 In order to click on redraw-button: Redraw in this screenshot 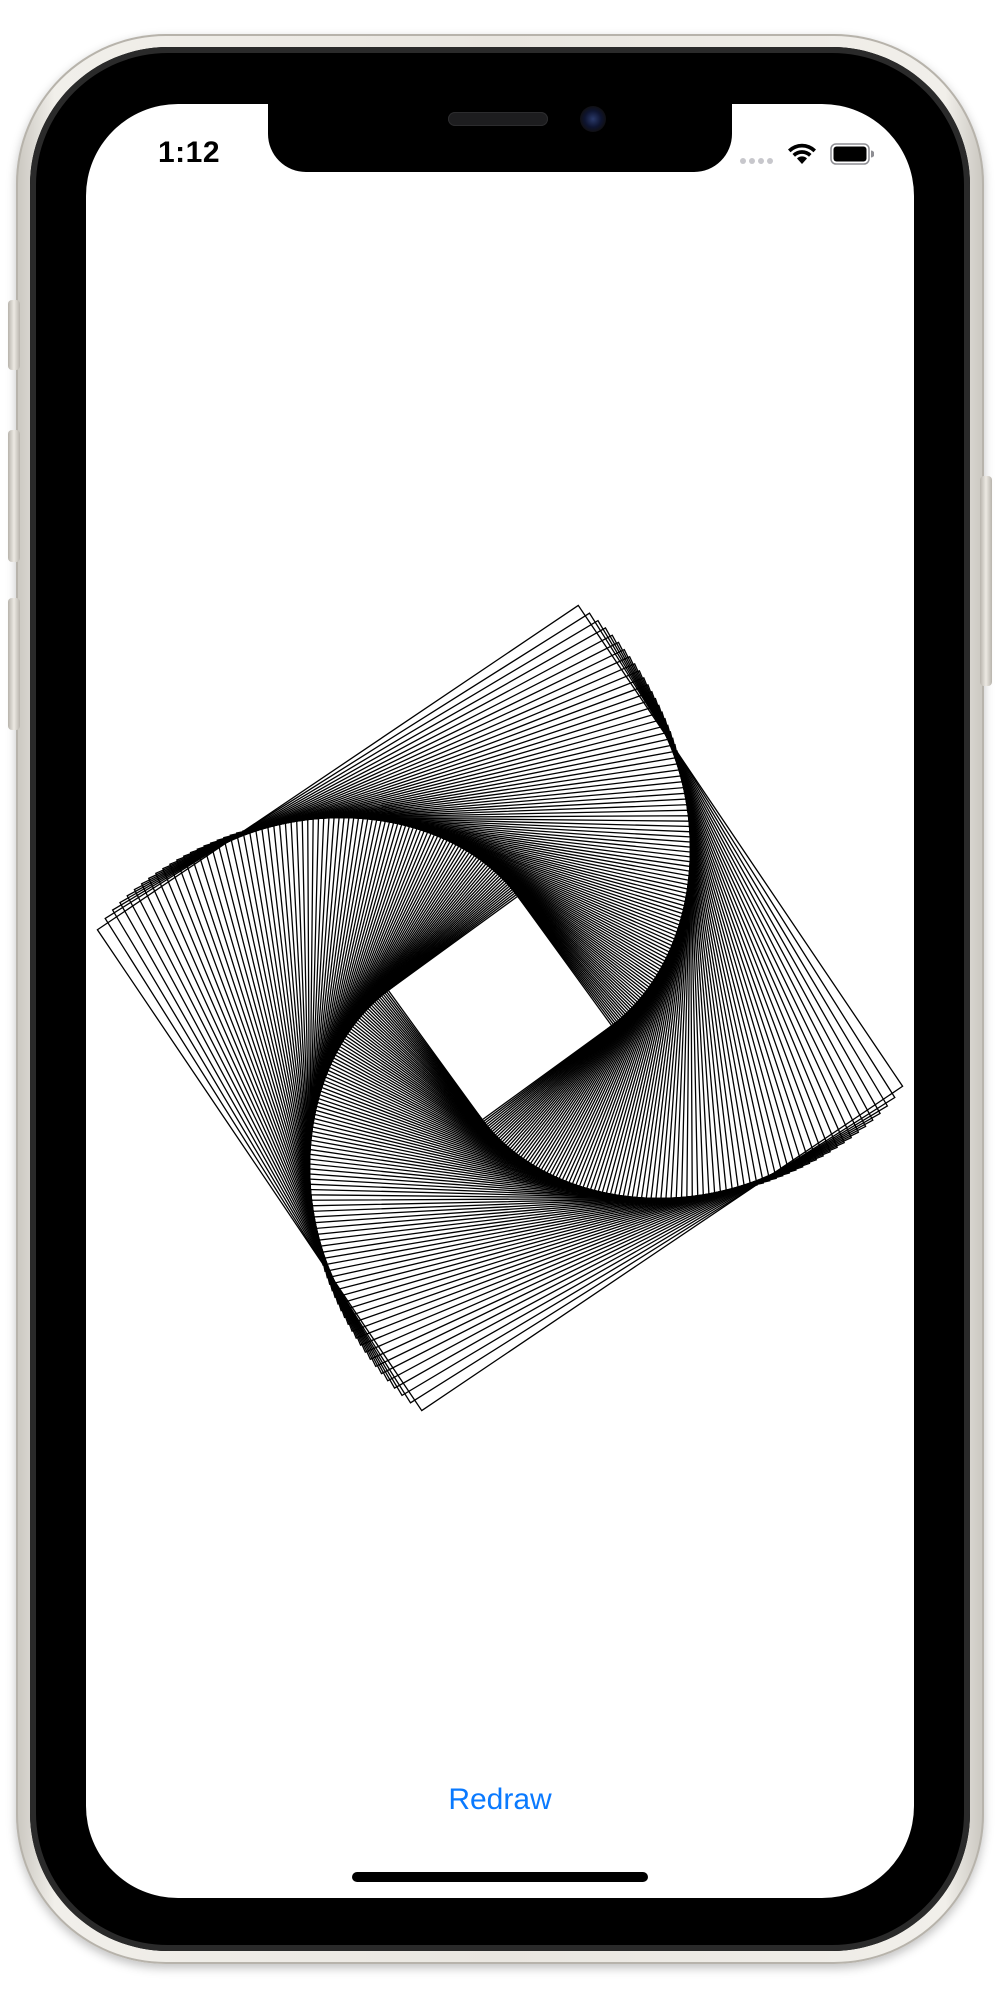, I will do `click(500, 1800)`.